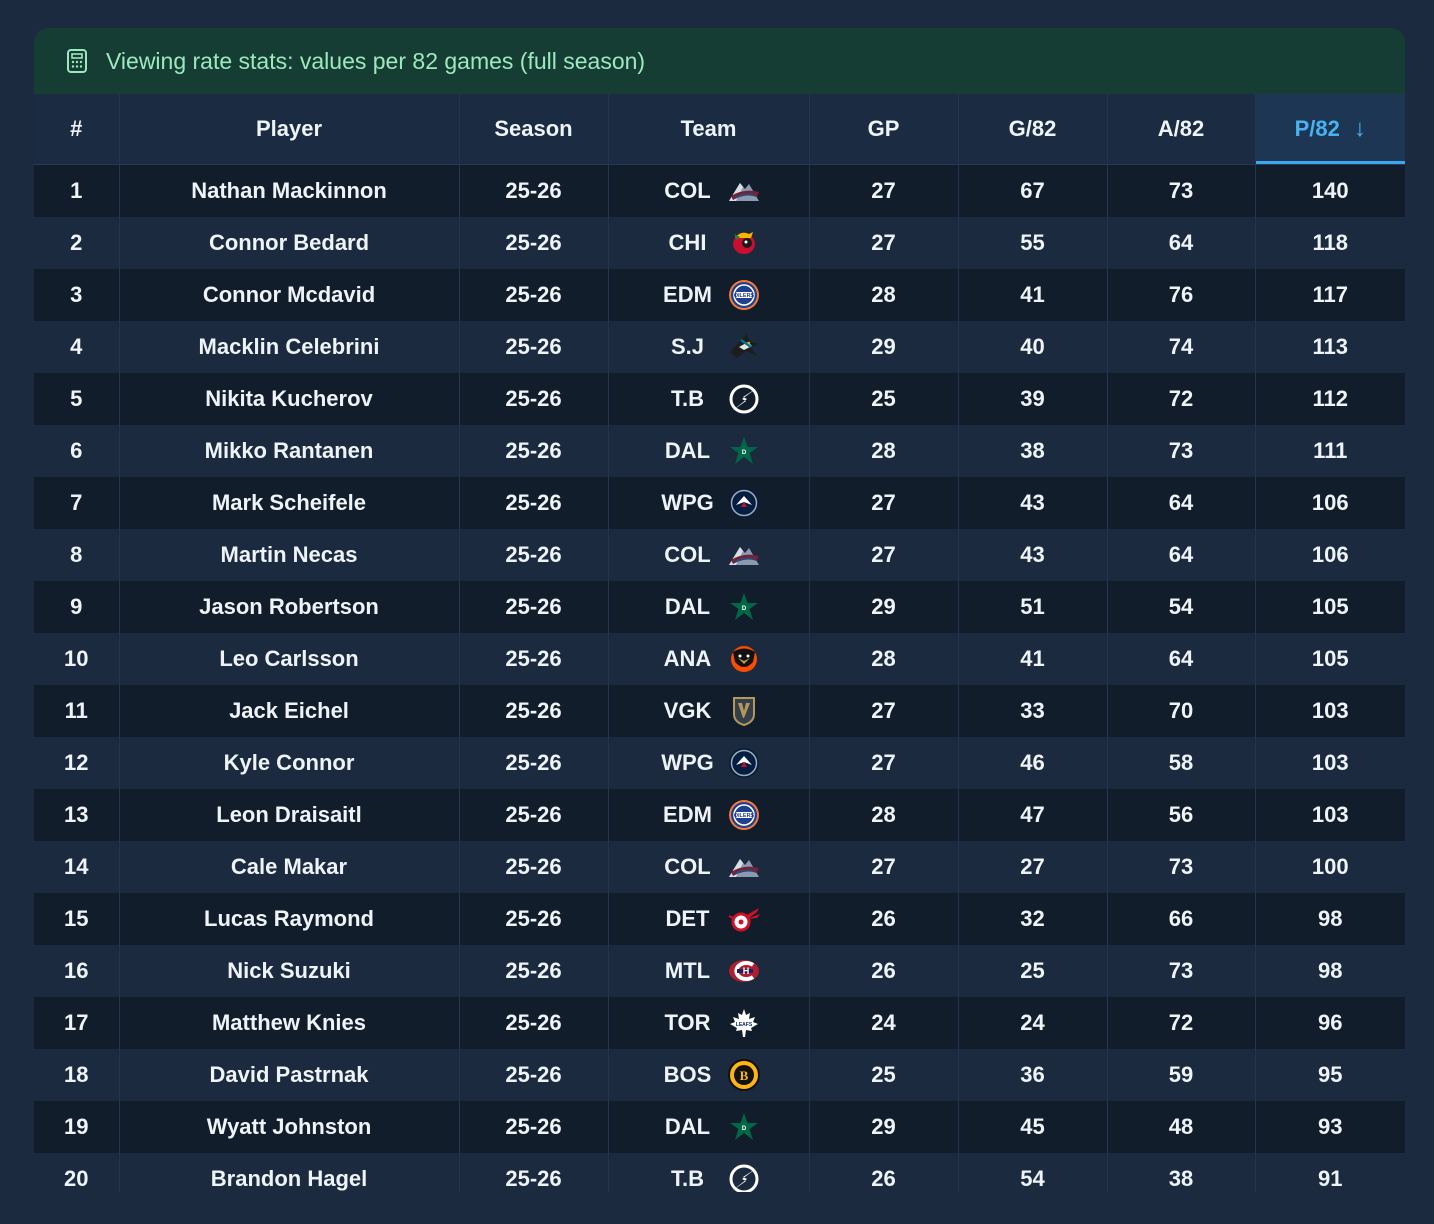  I want to click on points-per-82-cell: 96, so click(1330, 1023).